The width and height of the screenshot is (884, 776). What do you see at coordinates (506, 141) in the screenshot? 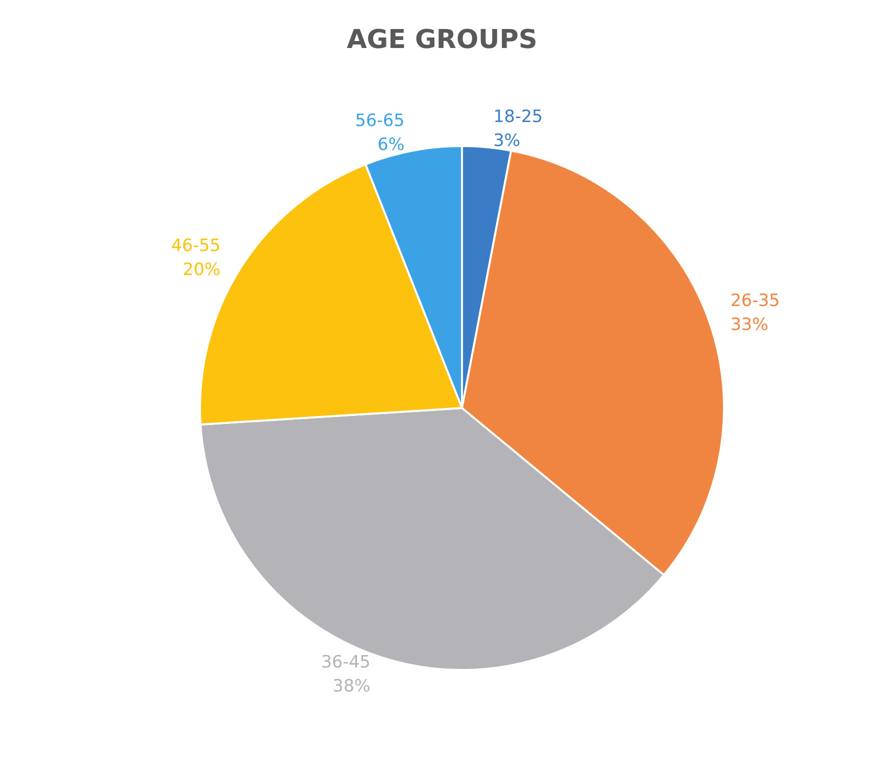
I see `data-label: 3%` at bounding box center [506, 141].